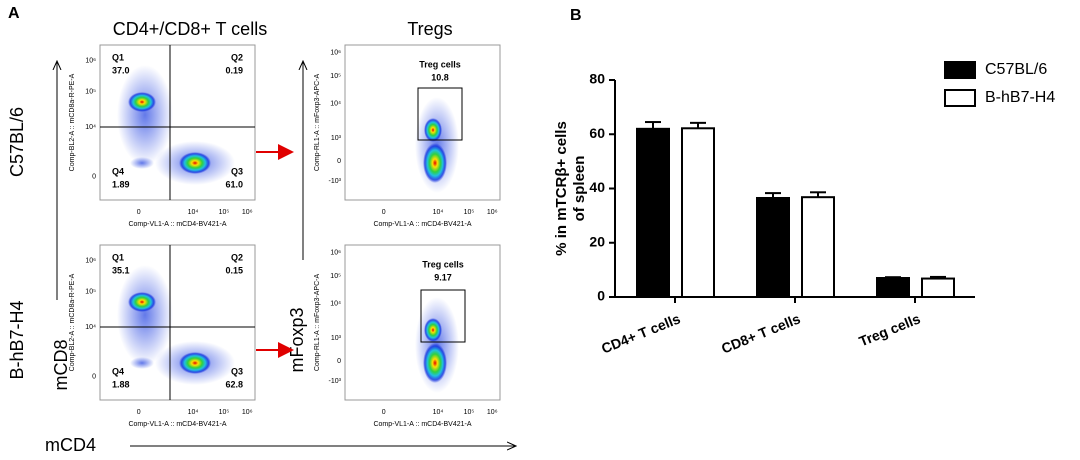 This screenshot has width=1080, height=460. Describe the element at coordinates (234, 70) in the screenshot. I see `quadrant-value: 0.19` at that location.